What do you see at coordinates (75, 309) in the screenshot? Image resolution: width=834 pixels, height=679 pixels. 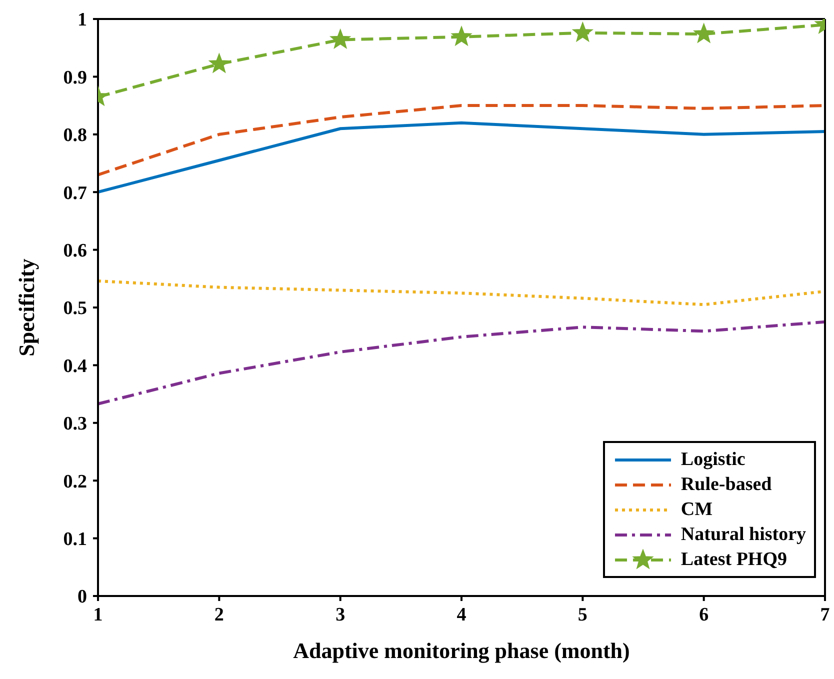 I see `y-tick-label: 0.5` at bounding box center [75, 309].